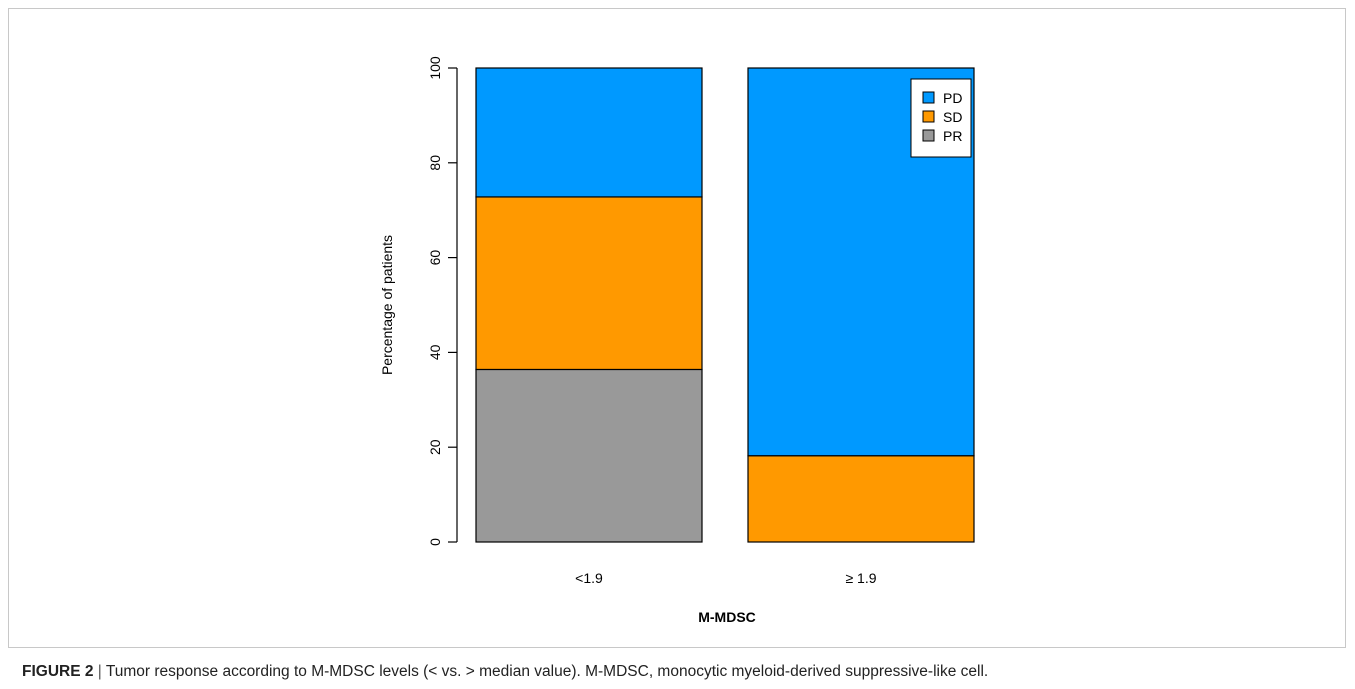 The height and width of the screenshot is (689, 1355). What do you see at coordinates (726, 578) in the screenshot?
I see `x-tick-labels: <1.9 ≥ 1.9` at bounding box center [726, 578].